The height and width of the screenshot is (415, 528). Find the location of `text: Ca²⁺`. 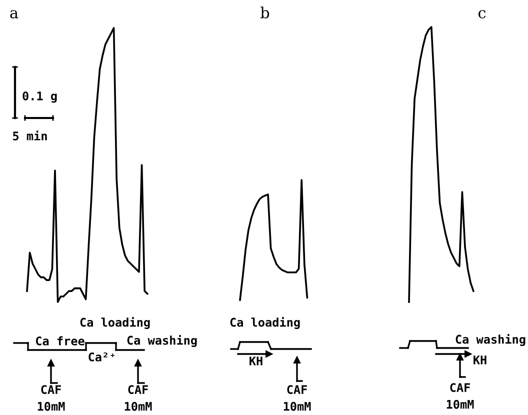

text: Ca²⁺ is located at coordinates (101, 357).